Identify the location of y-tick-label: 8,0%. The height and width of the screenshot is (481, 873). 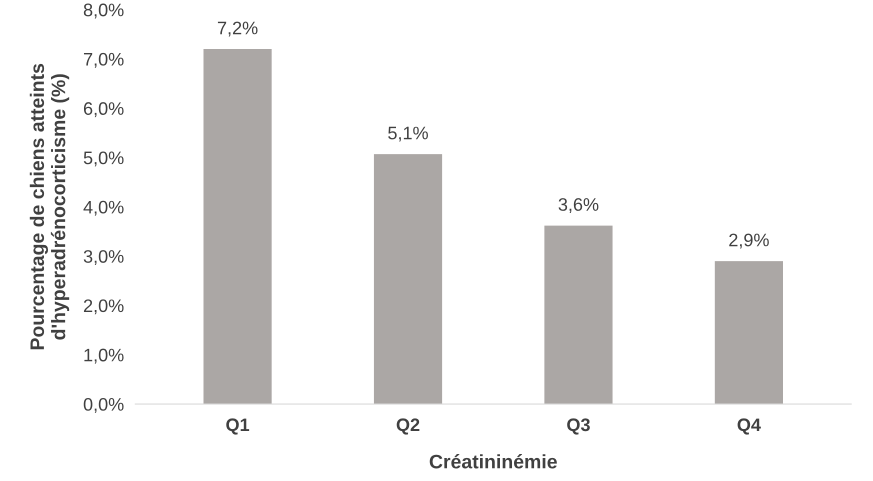
(104, 11).